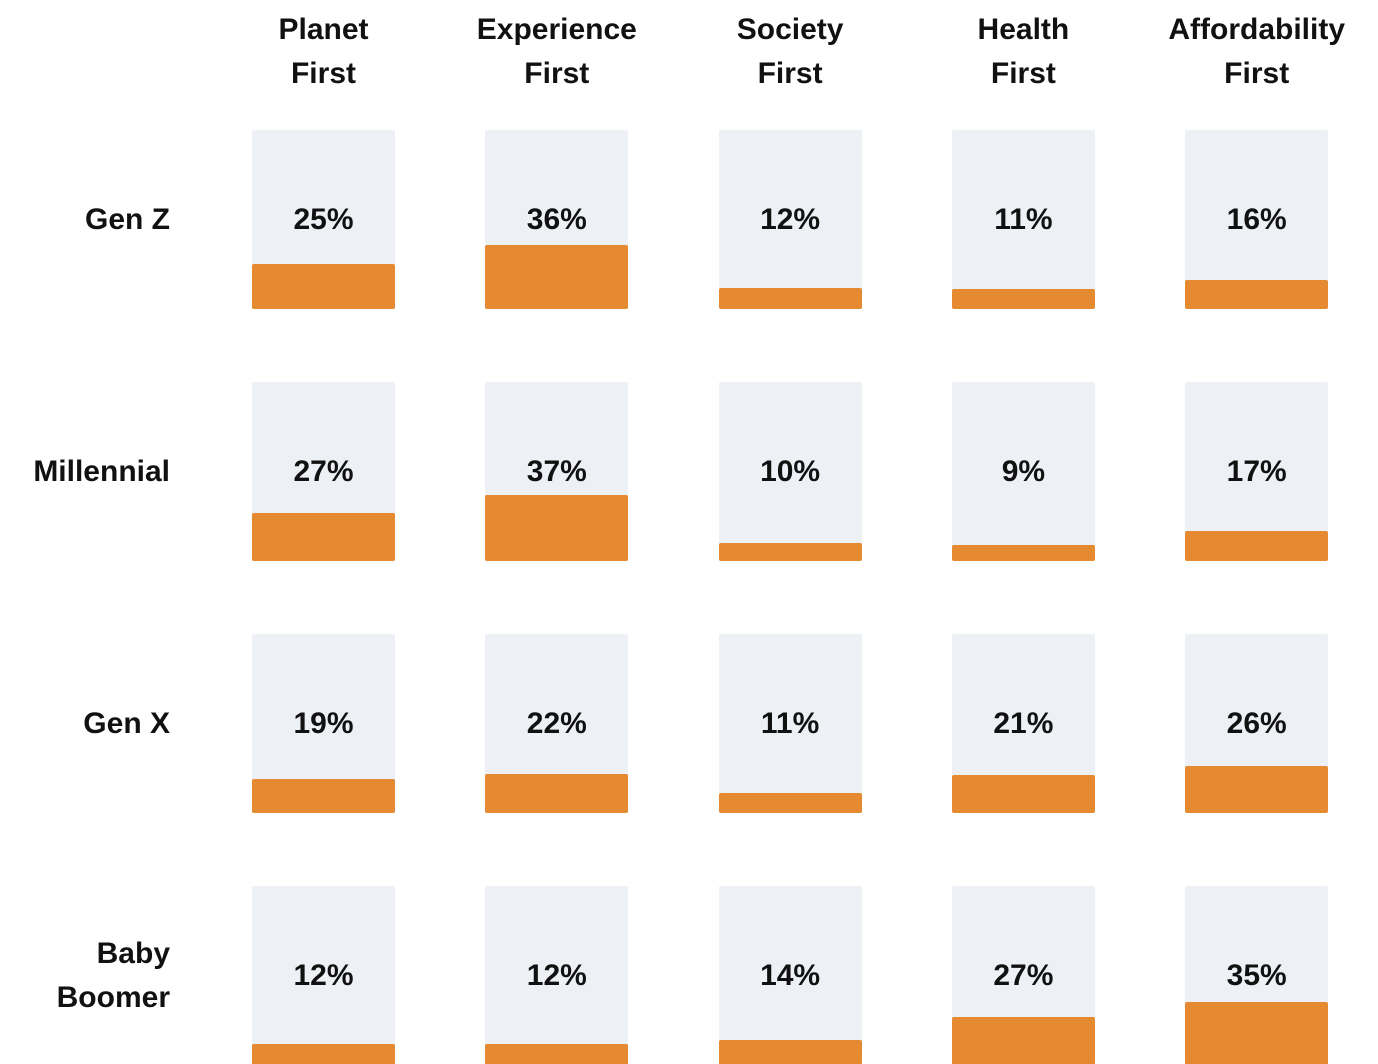  I want to click on value-label-text: 14%, so click(790, 975).